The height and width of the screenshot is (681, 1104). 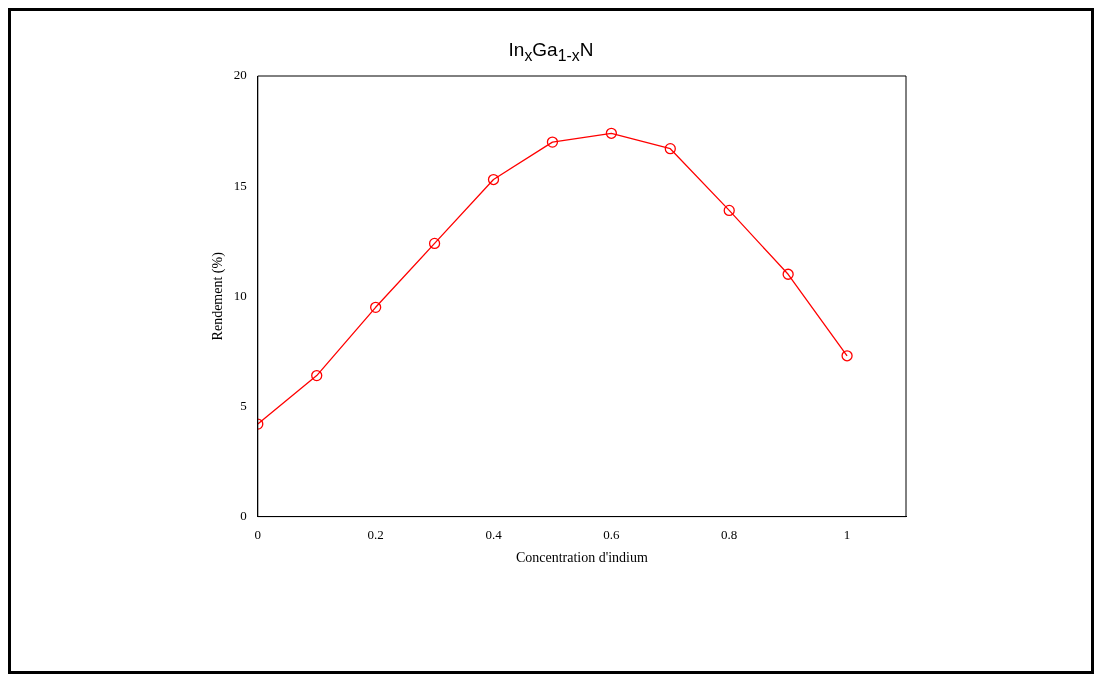 What do you see at coordinates (243, 405) in the screenshot?
I see `y-tick-label: 5` at bounding box center [243, 405].